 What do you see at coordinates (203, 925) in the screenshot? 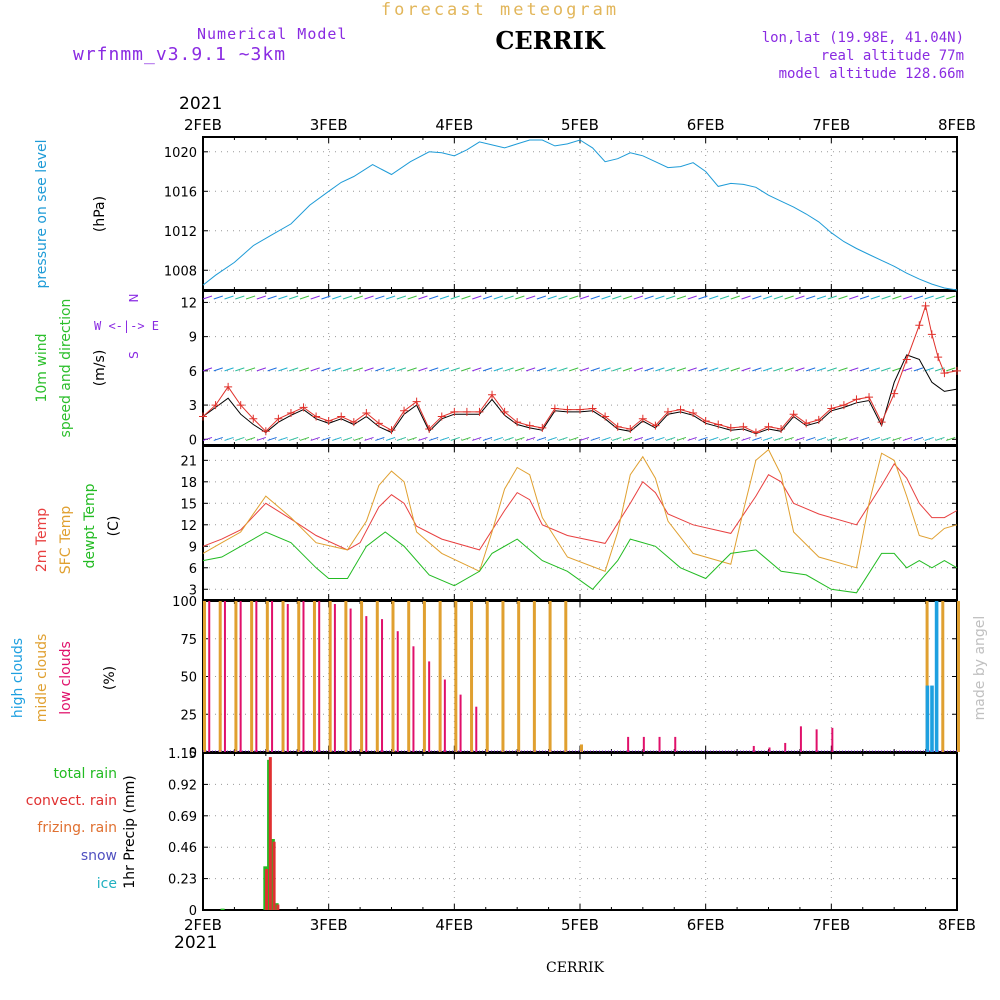
I see `x-tick-label-bottom: 2FEB` at bounding box center [203, 925].